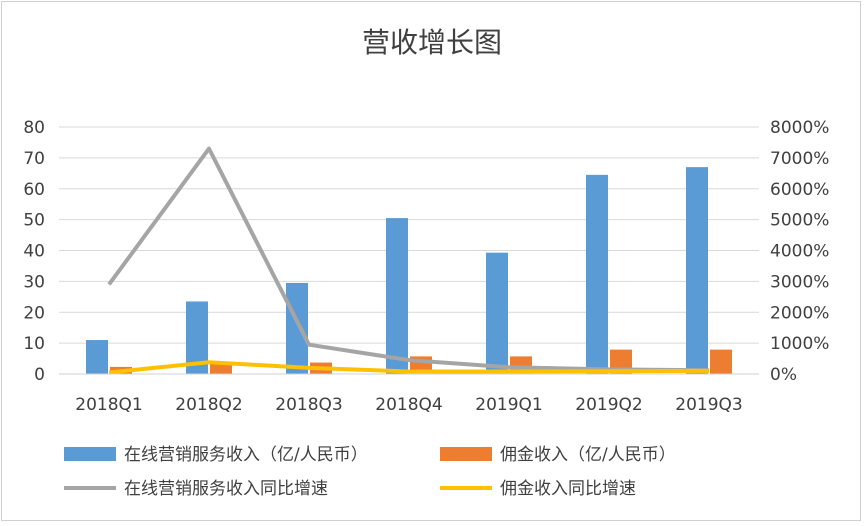  Describe the element at coordinates (783, 375) in the screenshot. I see `y-right-tick-label: 0%` at that location.